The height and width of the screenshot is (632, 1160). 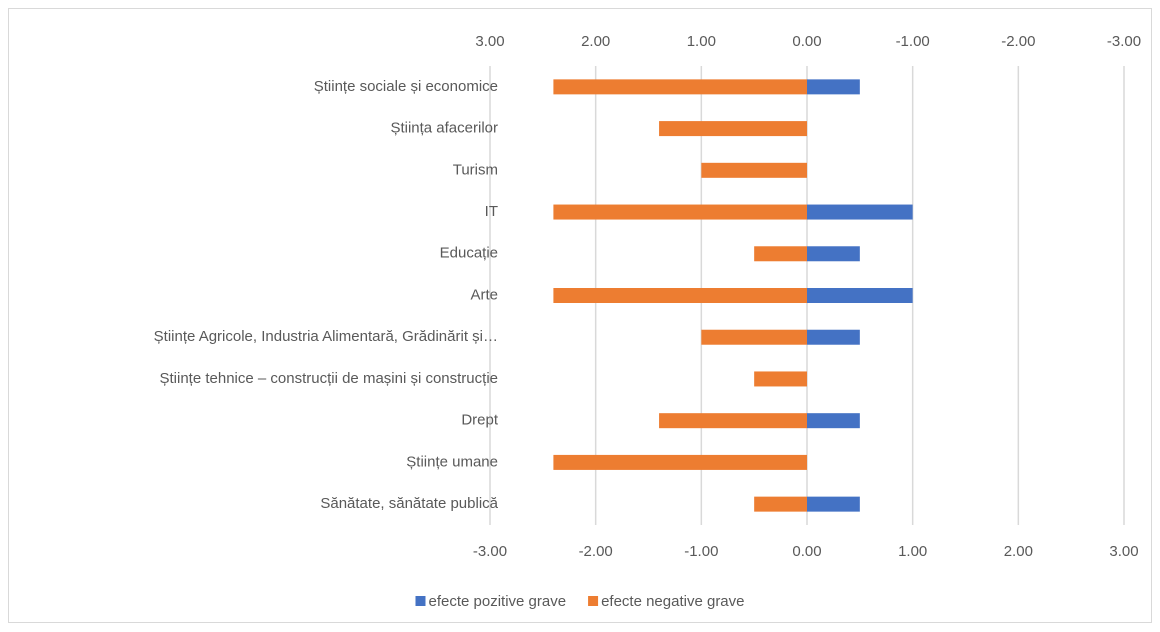 What do you see at coordinates (469, 253) in the screenshot?
I see `y-tick-label: Educație` at bounding box center [469, 253].